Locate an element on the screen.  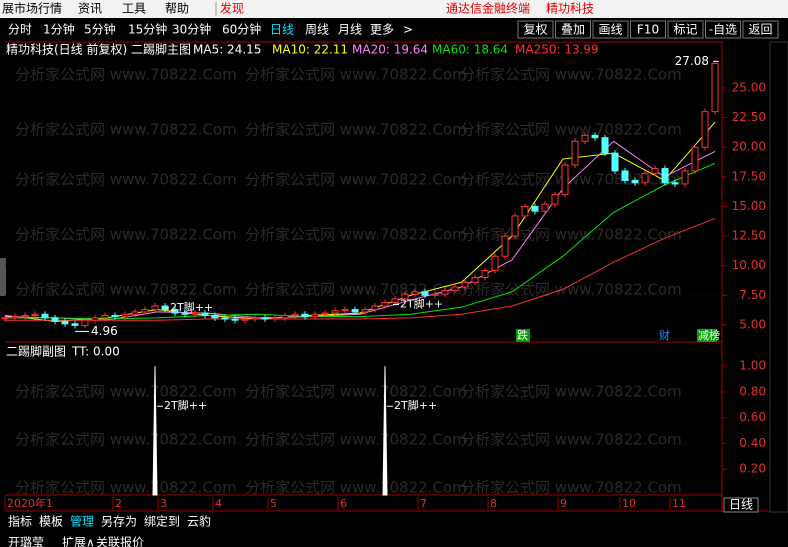
side-handle is located at coordinates (3, 277).